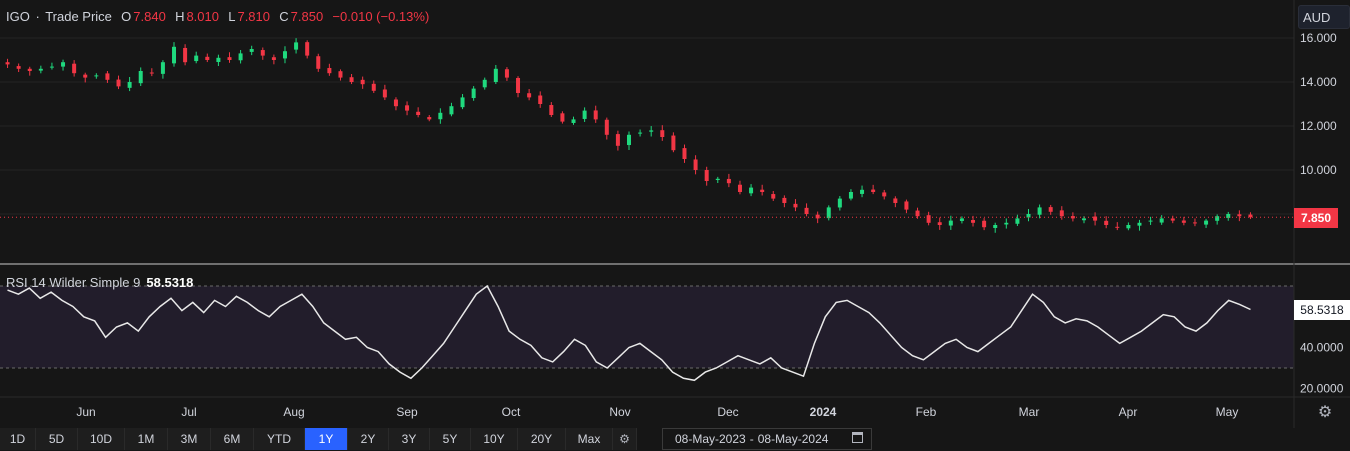 Image resolution: width=1350 pixels, height=451 pixels. I want to click on range-button-3y: 3Y, so click(409, 439).